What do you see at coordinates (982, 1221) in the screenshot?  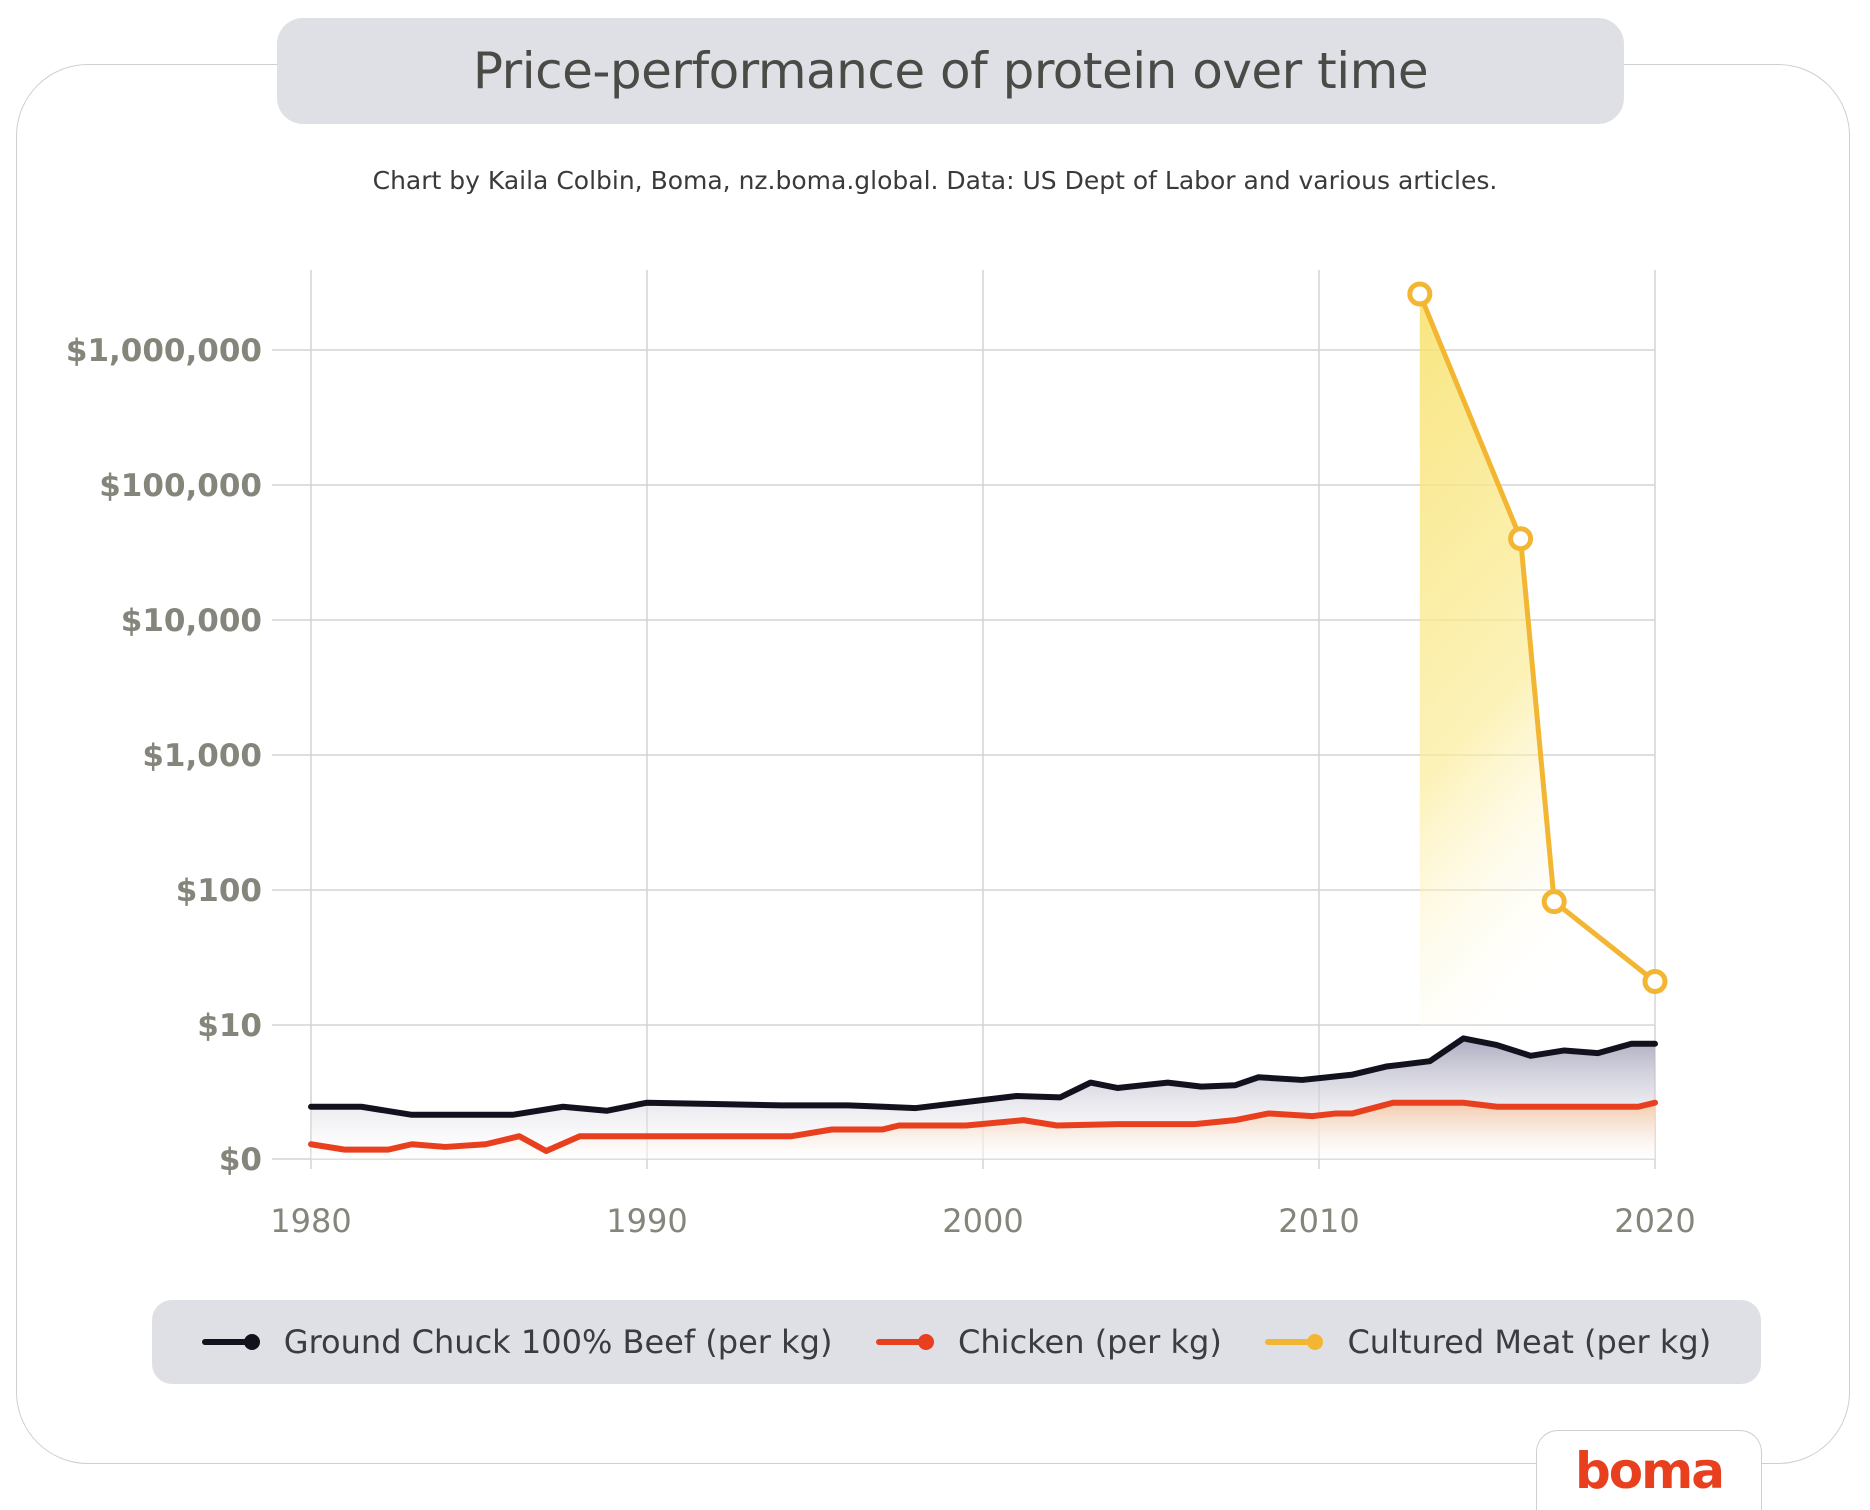 I see `x-tick-label: 2000` at bounding box center [982, 1221].